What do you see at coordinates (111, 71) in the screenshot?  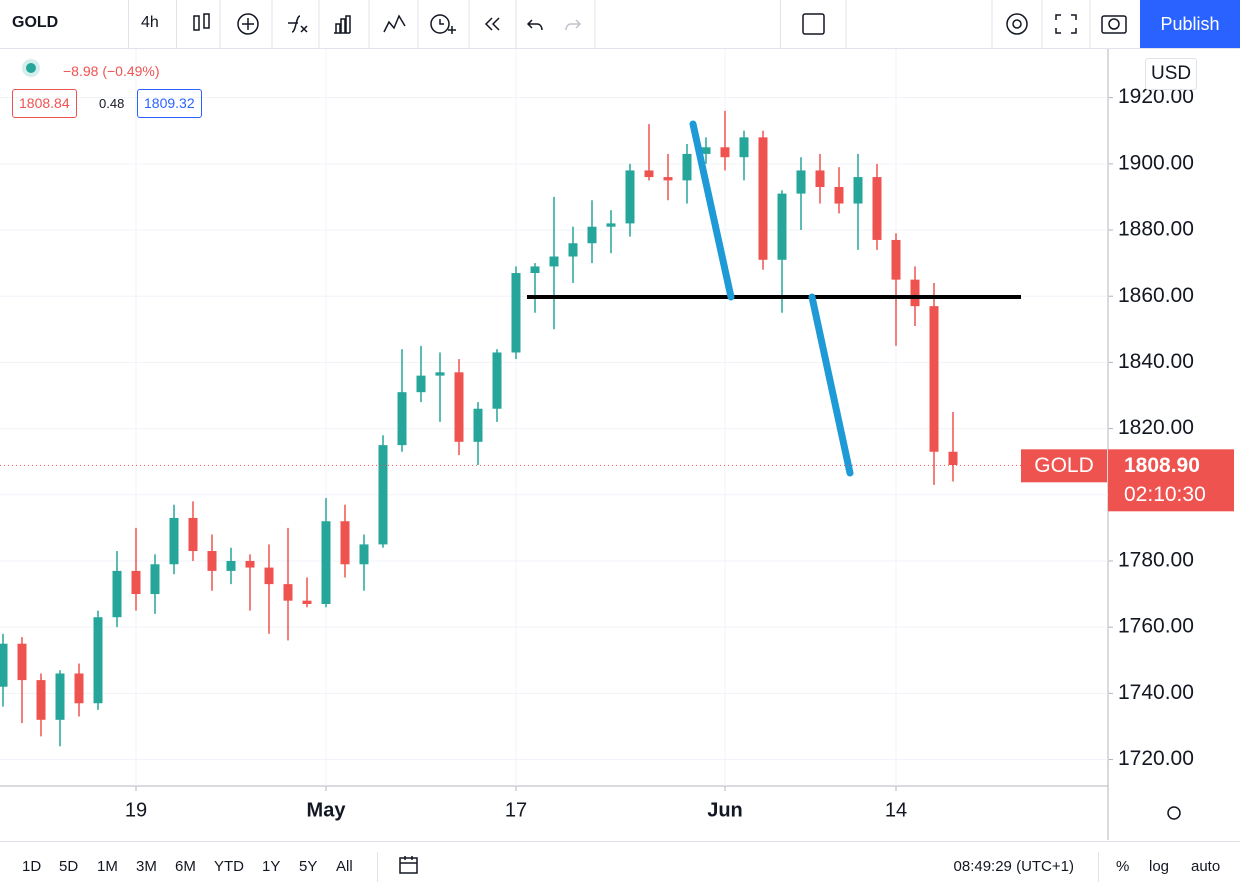 I see `change: −8.98 (−0.49%)` at bounding box center [111, 71].